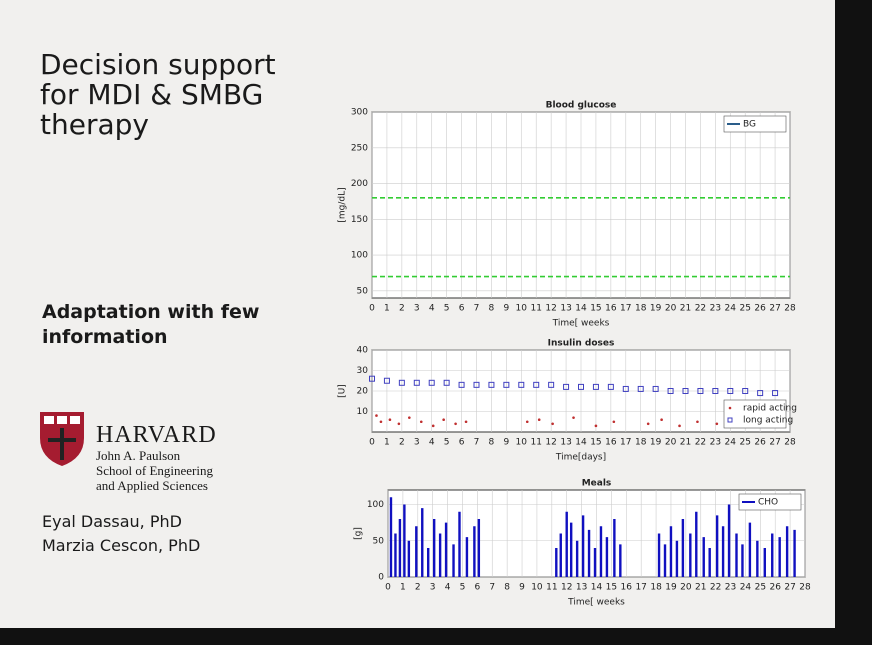 This screenshot has width=872, height=645. What do you see at coordinates (105, 337) in the screenshot?
I see `subtitle-line: information` at bounding box center [105, 337].